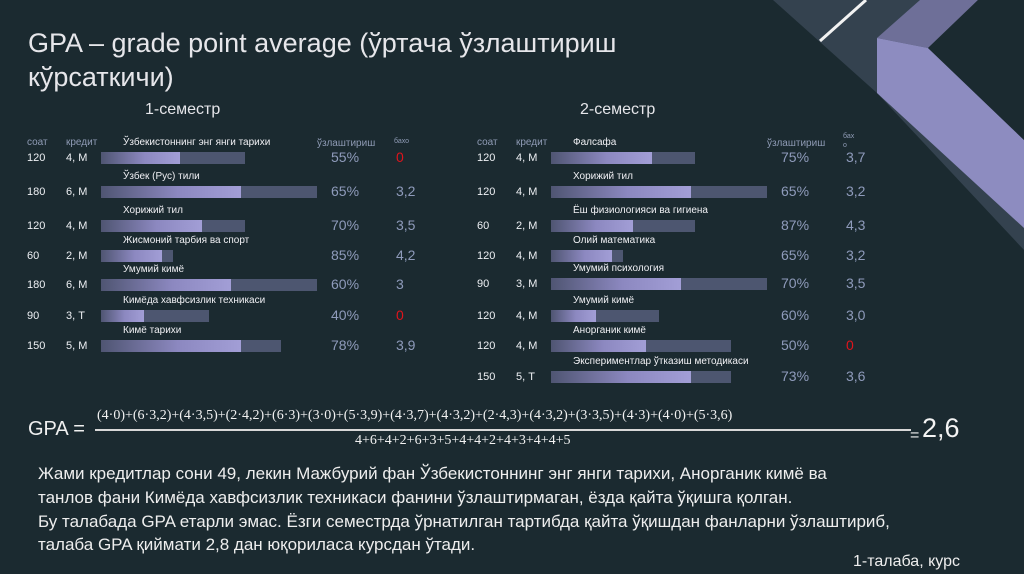 This screenshot has height=574, width=1024. I want to click on deco-white-line, so click(843, 21).